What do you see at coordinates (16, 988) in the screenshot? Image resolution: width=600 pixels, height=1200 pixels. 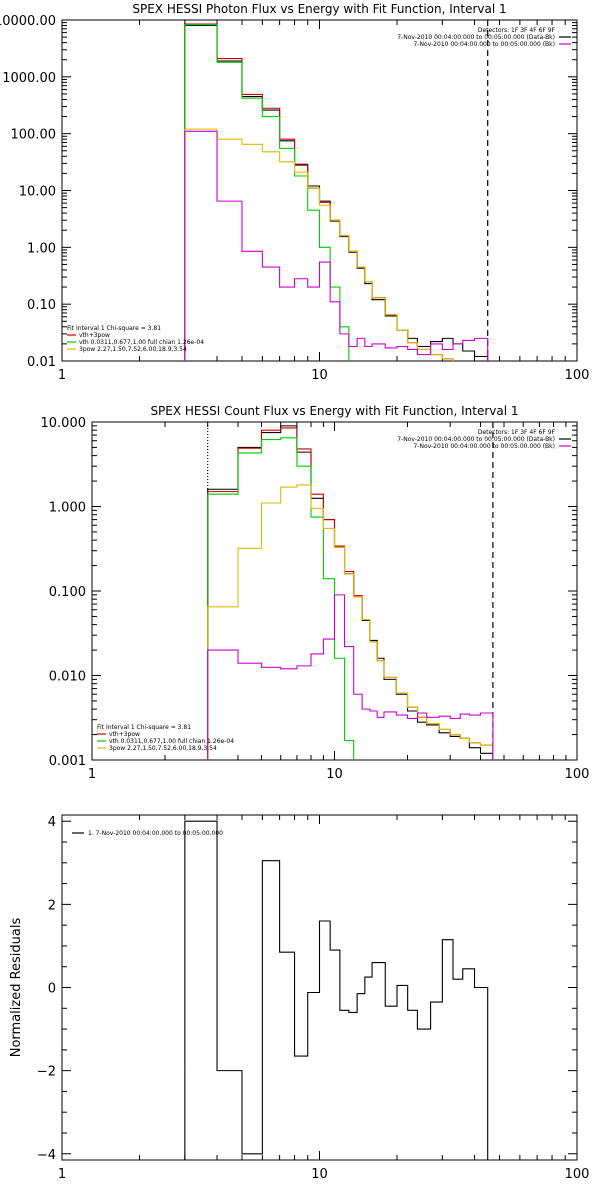 I see `y-axis-label: Normalized Residuals` at bounding box center [16, 988].